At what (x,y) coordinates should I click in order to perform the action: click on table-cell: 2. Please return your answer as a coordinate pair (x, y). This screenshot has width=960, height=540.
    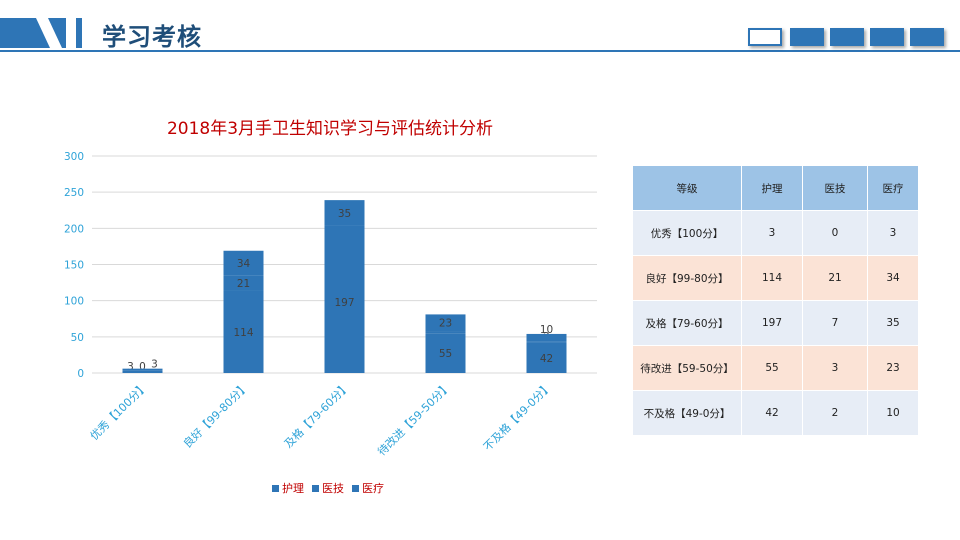
    Looking at the image, I should click on (835, 413).